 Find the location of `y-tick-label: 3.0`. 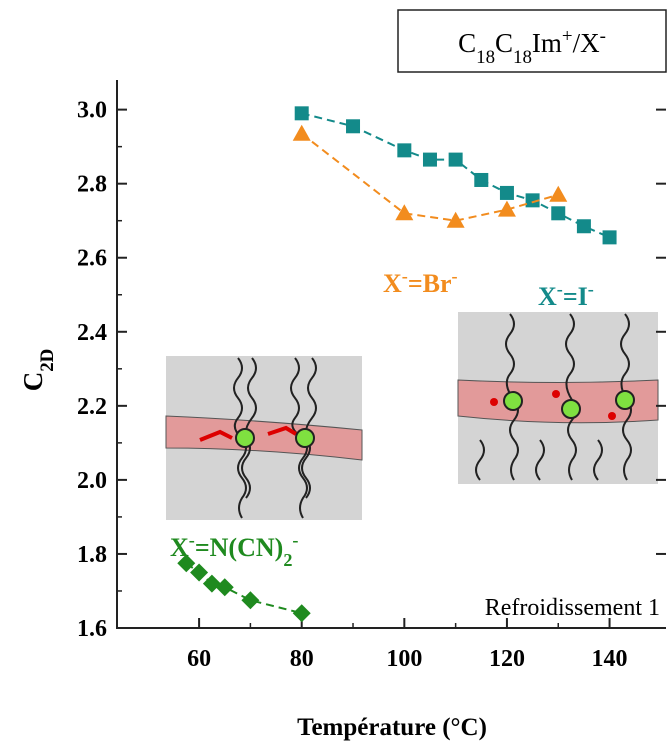

y-tick-label: 3.0 is located at coordinates (92, 111).